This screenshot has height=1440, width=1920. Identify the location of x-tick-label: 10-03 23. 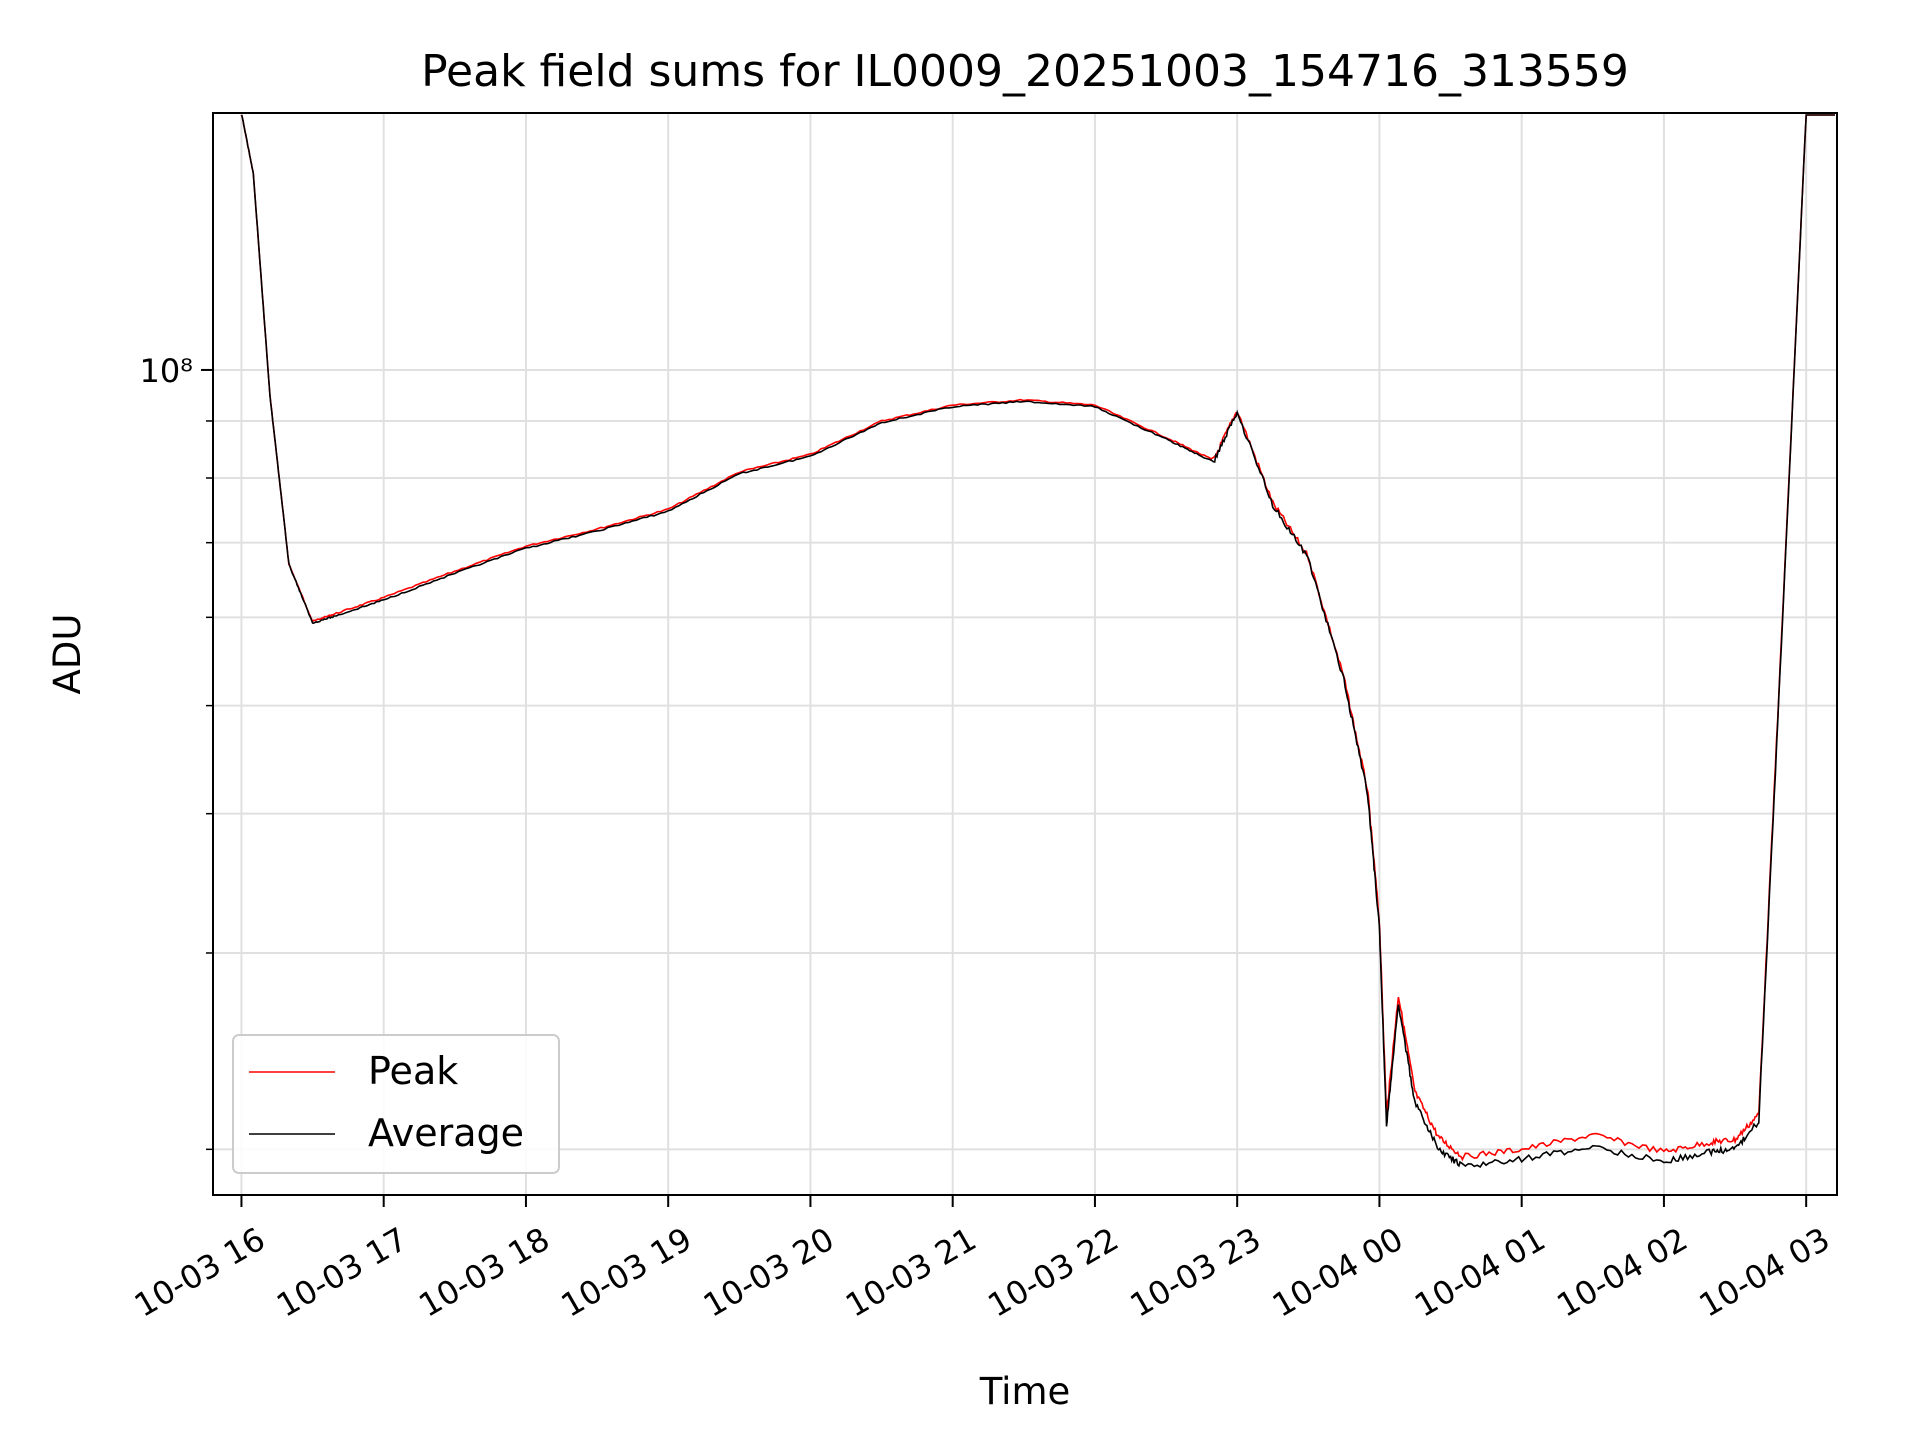
(1196, 1272).